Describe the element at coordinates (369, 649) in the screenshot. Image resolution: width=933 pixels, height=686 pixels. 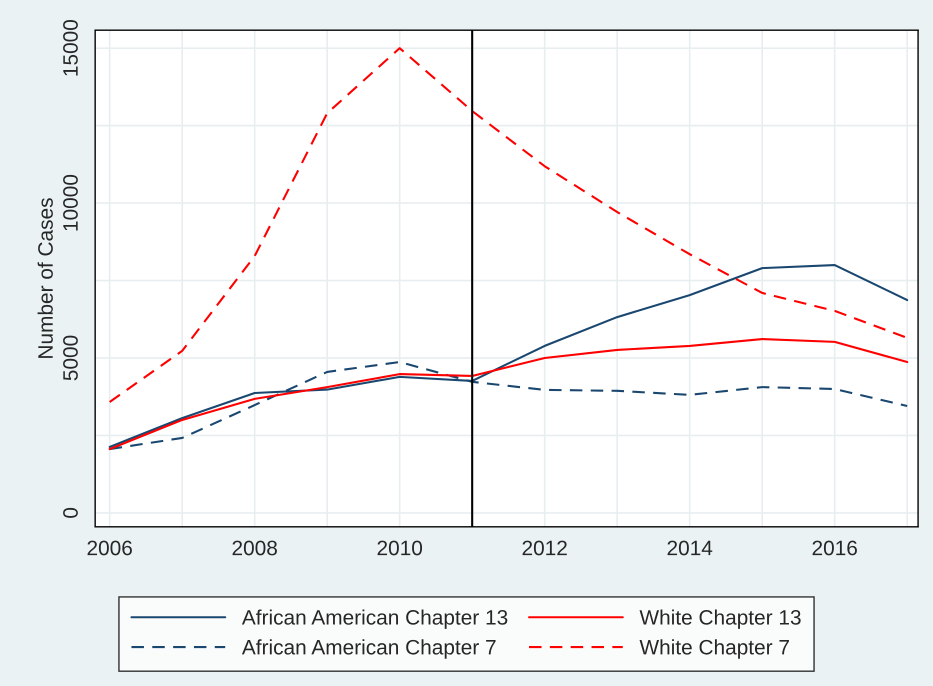
I see `legend-label: African American Chapter 7` at that location.